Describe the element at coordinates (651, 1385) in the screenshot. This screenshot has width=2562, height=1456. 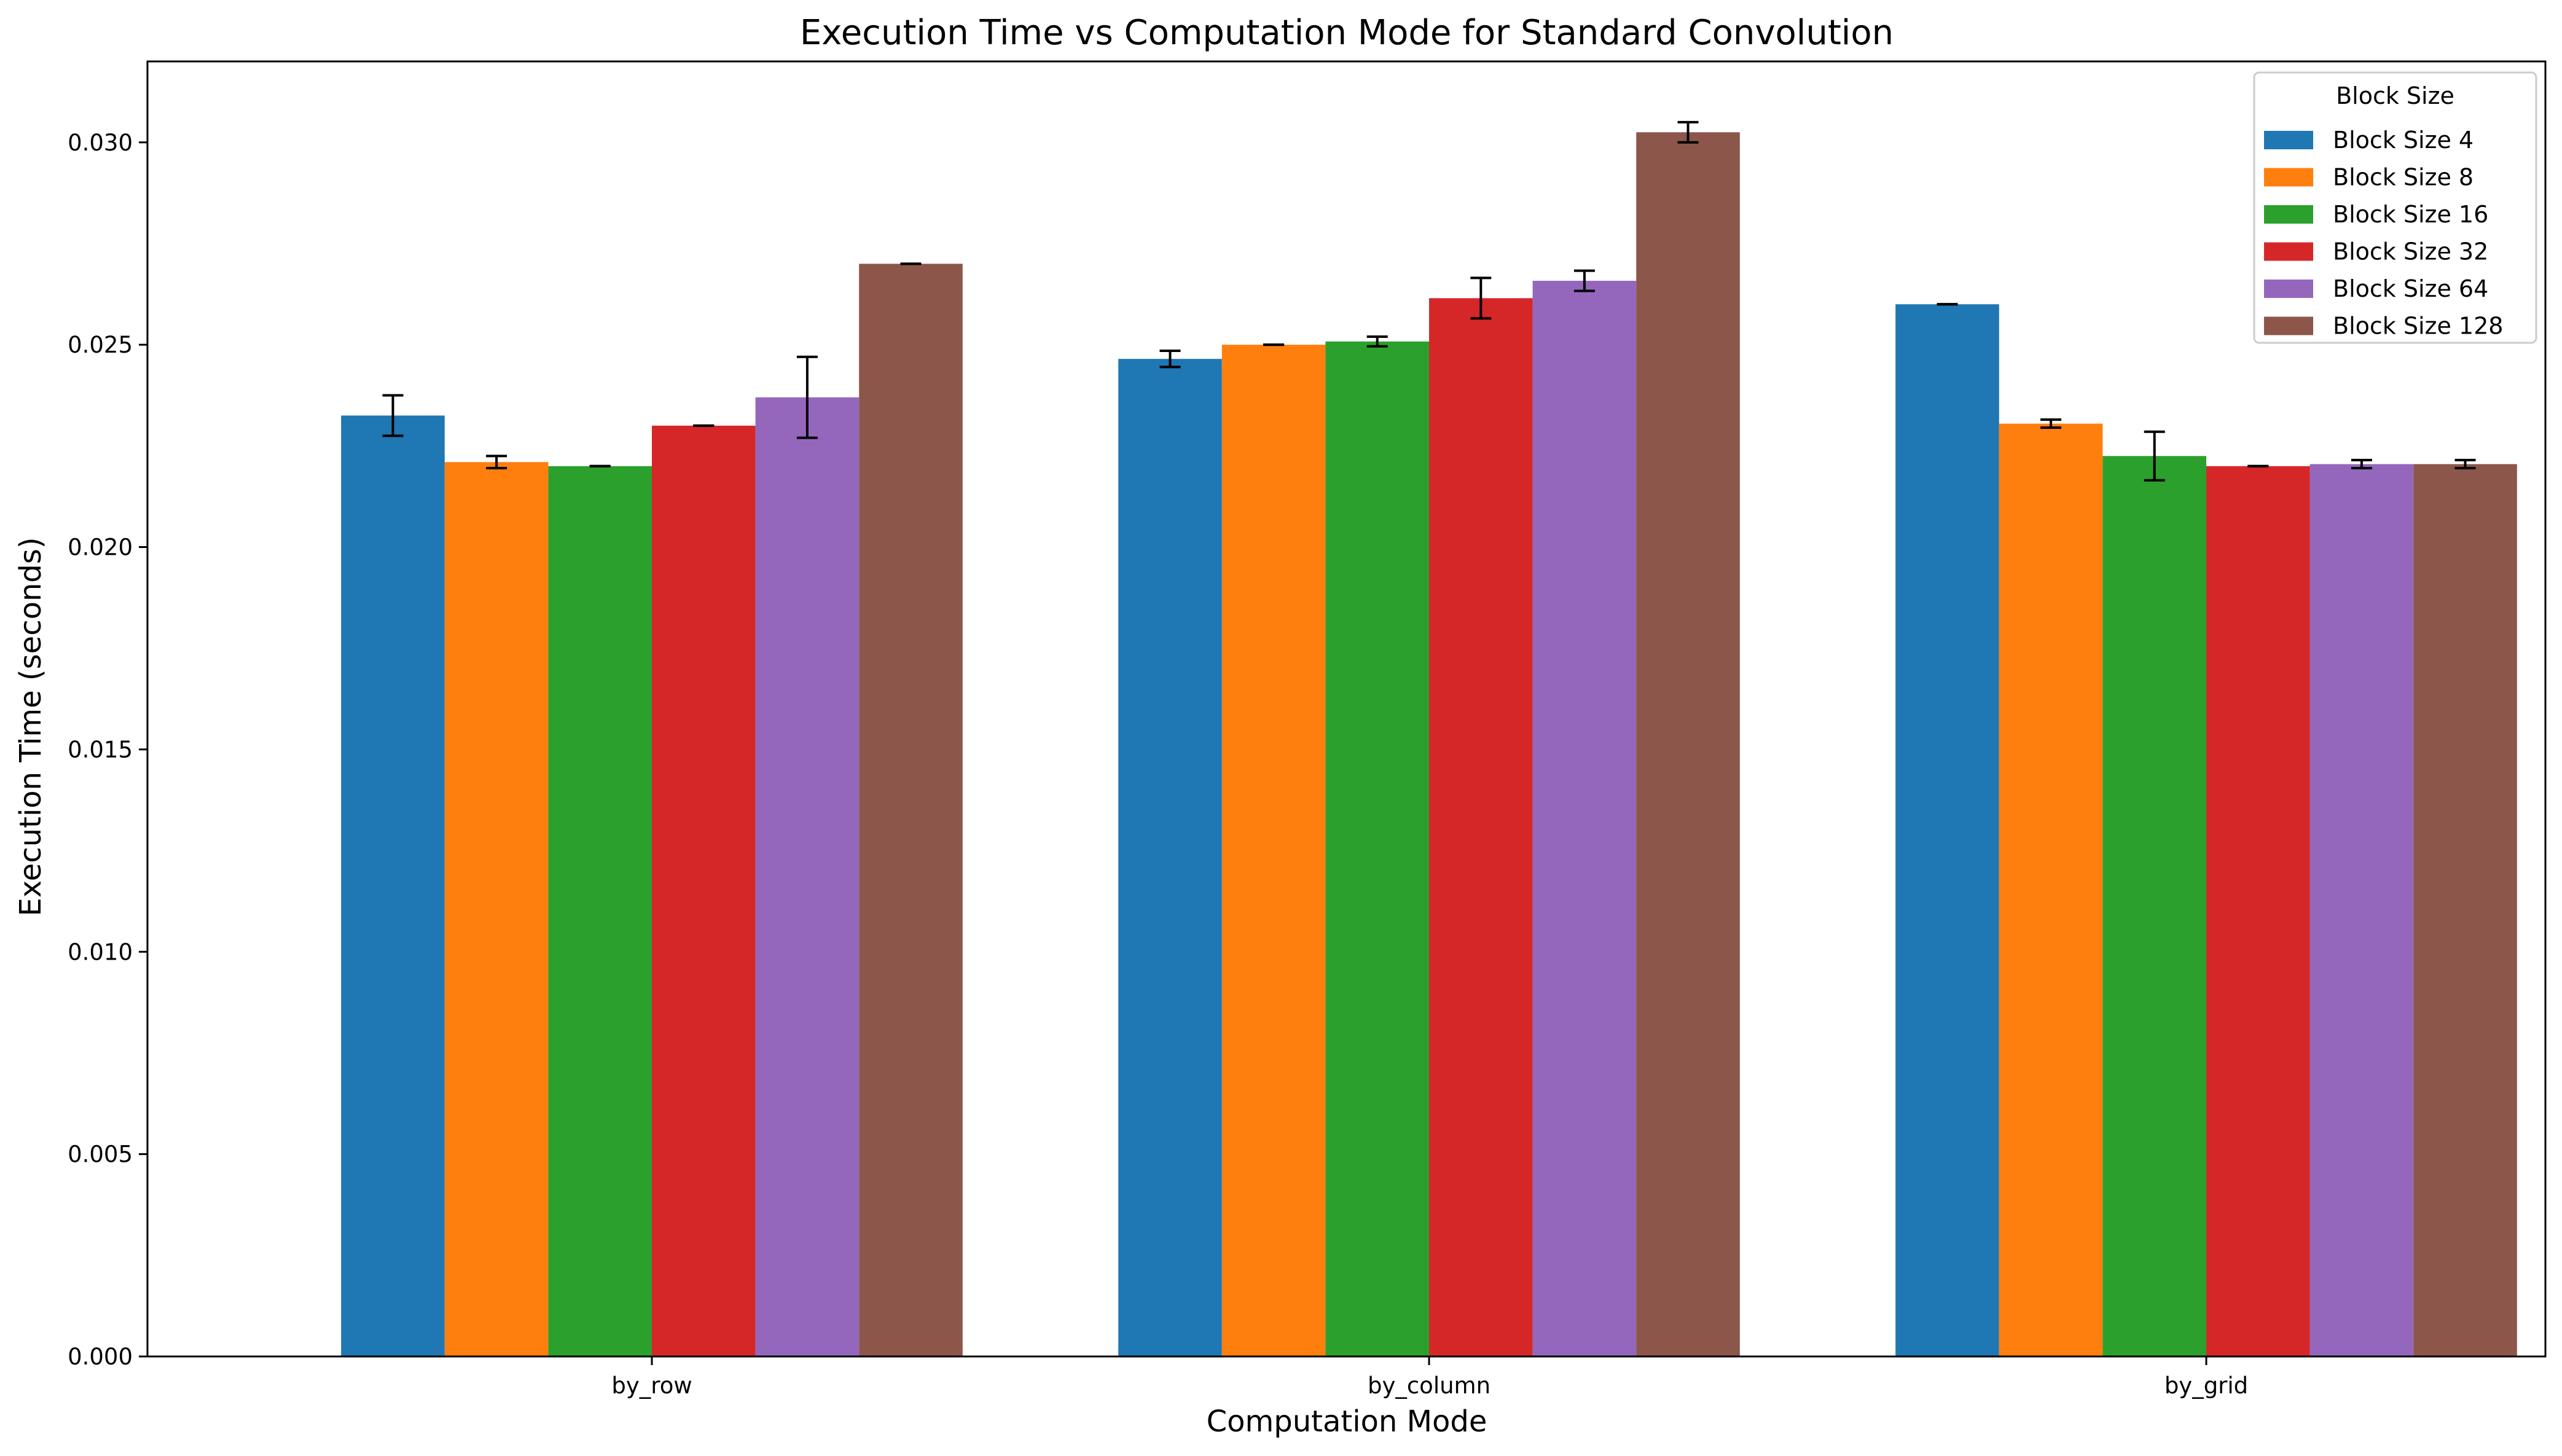
I see `x-tick-label: by_row` at that location.